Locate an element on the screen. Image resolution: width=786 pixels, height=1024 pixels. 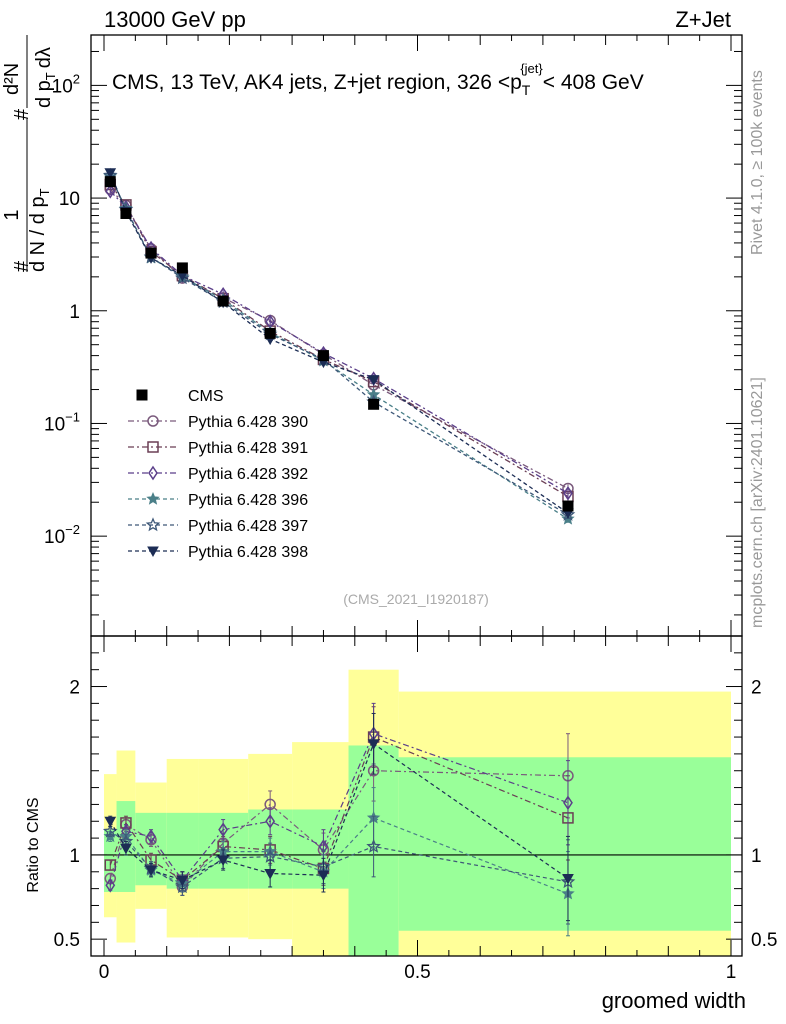
legend-label: Pythia 6.428 396 is located at coordinates (248, 500).